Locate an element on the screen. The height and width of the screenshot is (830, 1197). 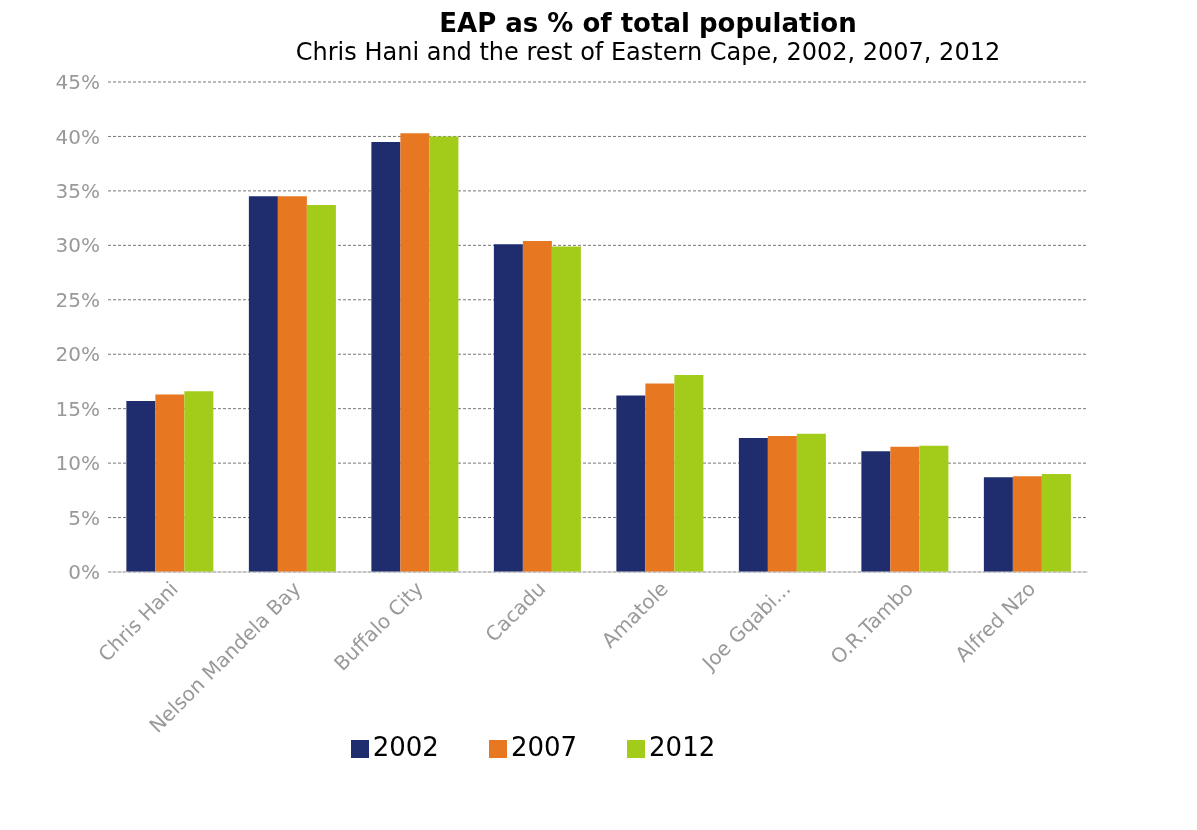
legend-label: 2007 is located at coordinates (544, 747).